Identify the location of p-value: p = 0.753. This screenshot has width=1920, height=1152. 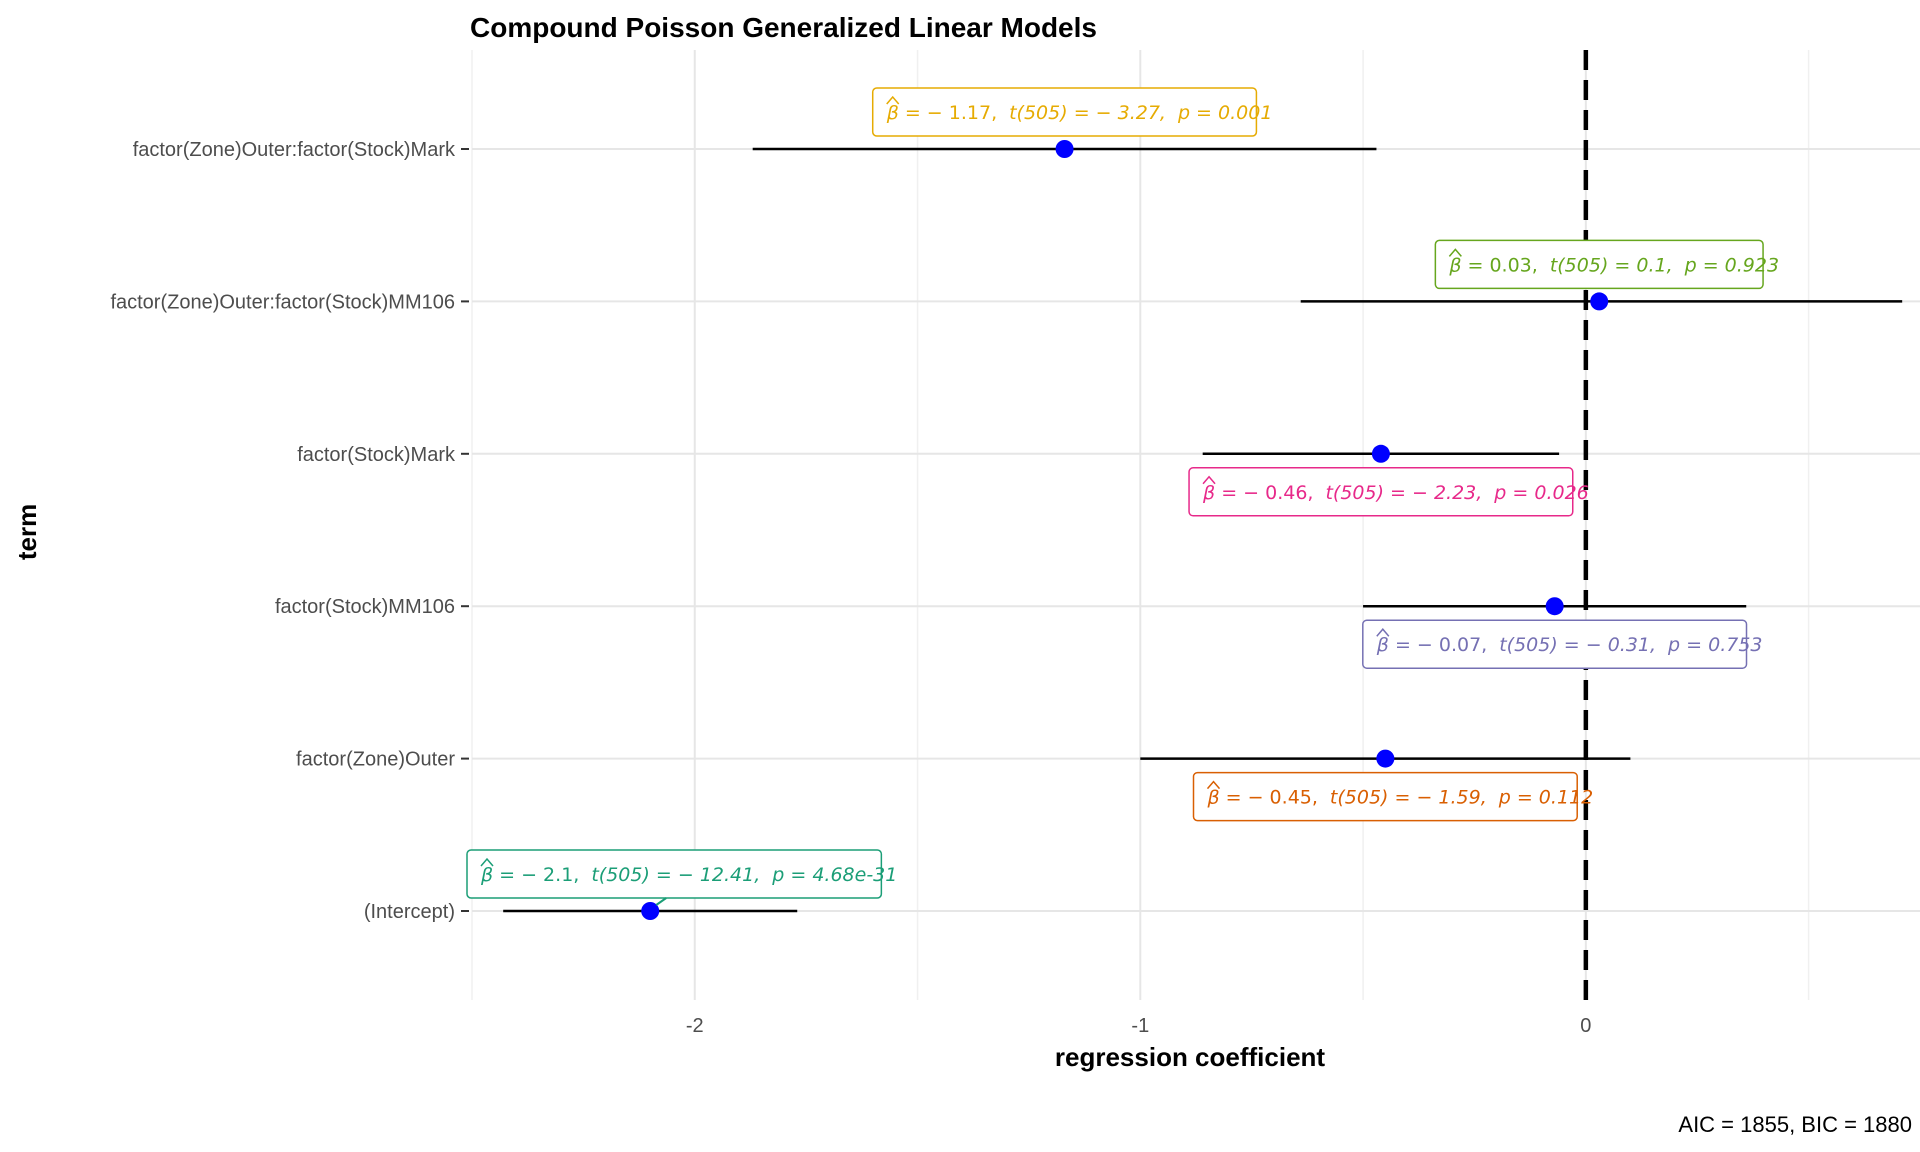
(1714, 645).